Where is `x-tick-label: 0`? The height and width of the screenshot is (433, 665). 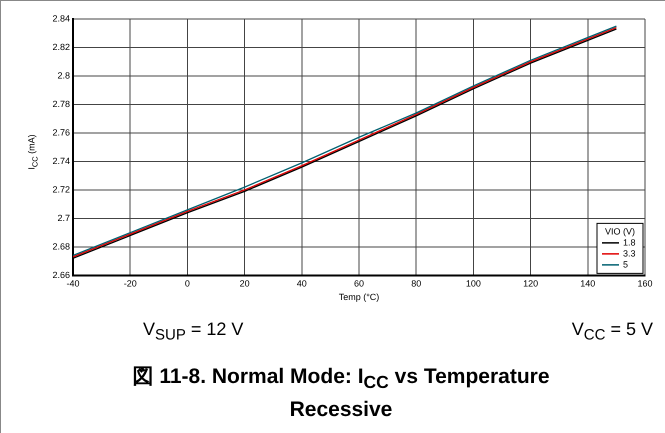 x-tick-label: 0 is located at coordinates (187, 283).